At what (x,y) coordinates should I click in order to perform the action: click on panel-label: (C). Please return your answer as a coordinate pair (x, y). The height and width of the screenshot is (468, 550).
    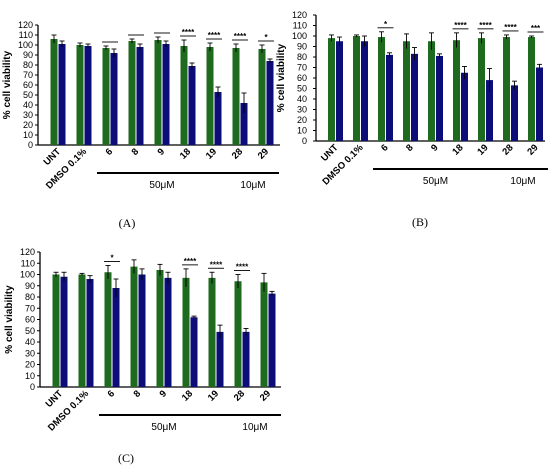
    Looking at the image, I should click on (126, 458).